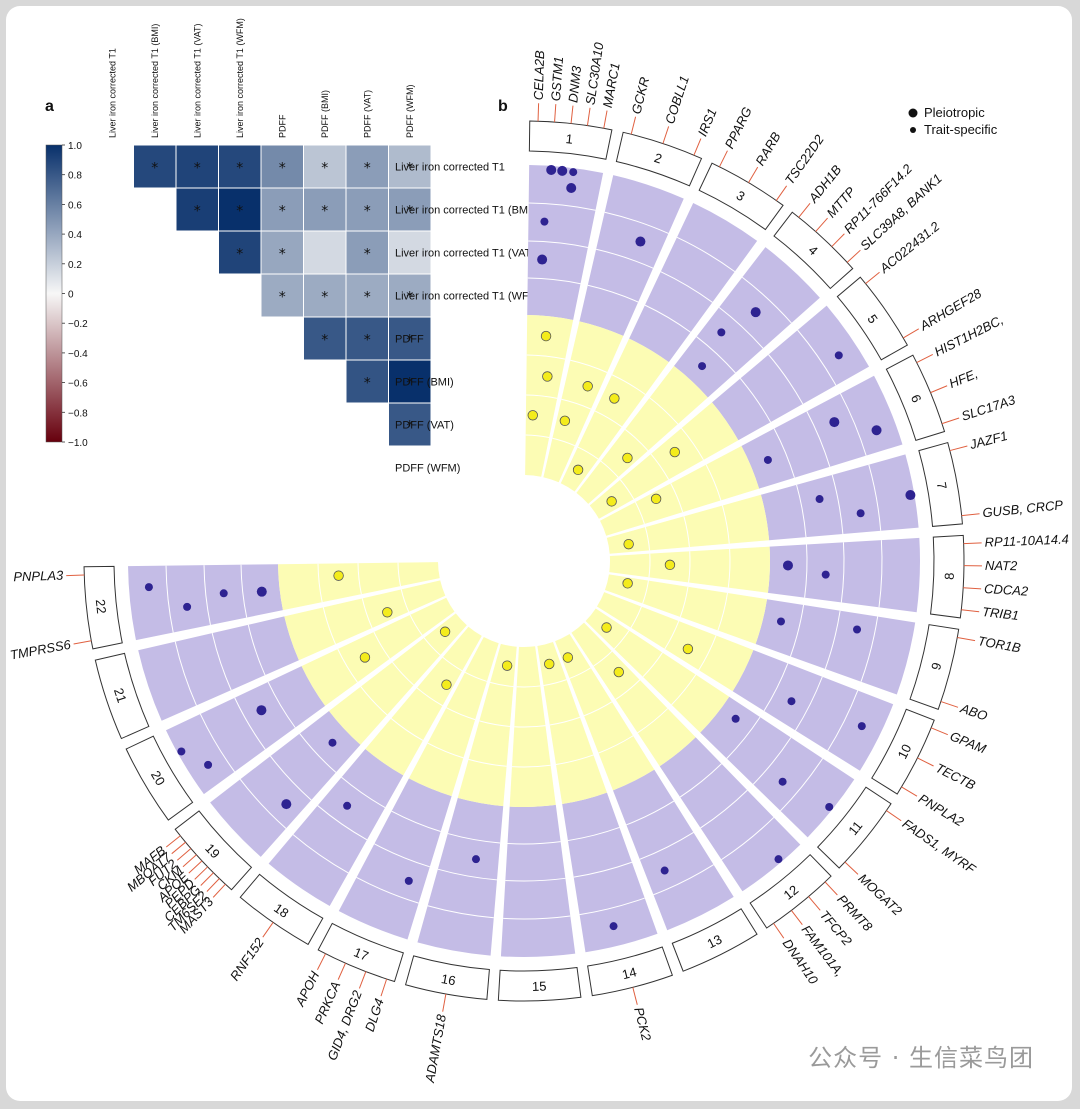 The image size is (1080, 1109). Describe the element at coordinates (450, 168) in the screenshot. I see `row-label: Liver iron corrected T1` at that location.